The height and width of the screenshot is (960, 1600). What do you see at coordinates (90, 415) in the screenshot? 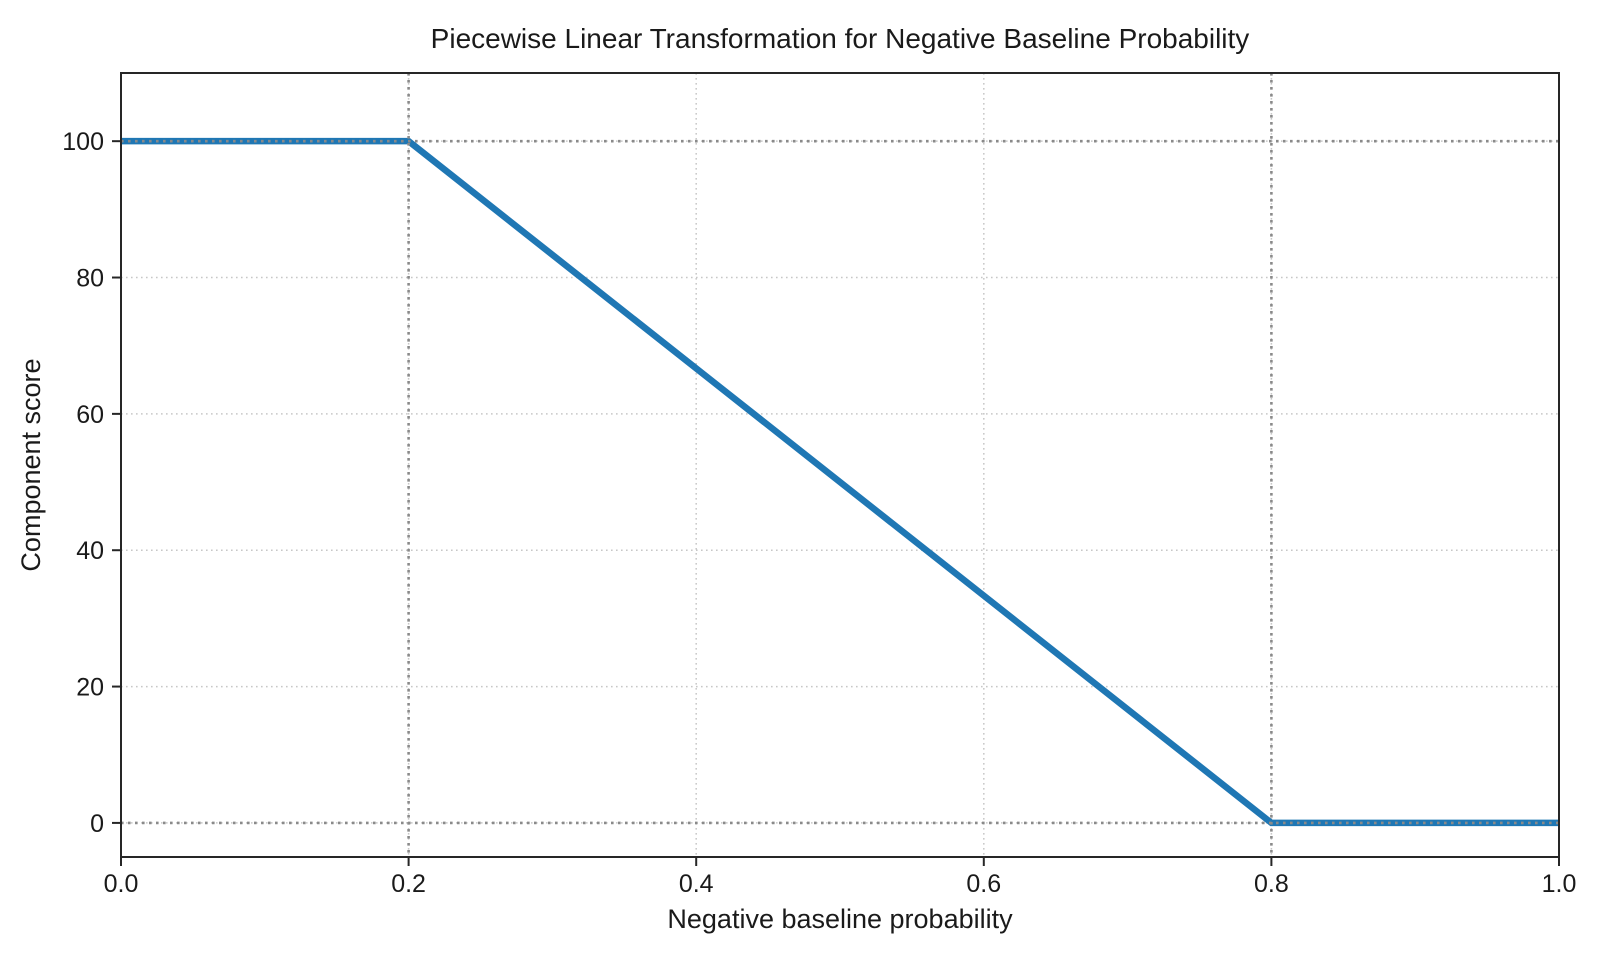
I see `y-tick-label: 60` at bounding box center [90, 415].